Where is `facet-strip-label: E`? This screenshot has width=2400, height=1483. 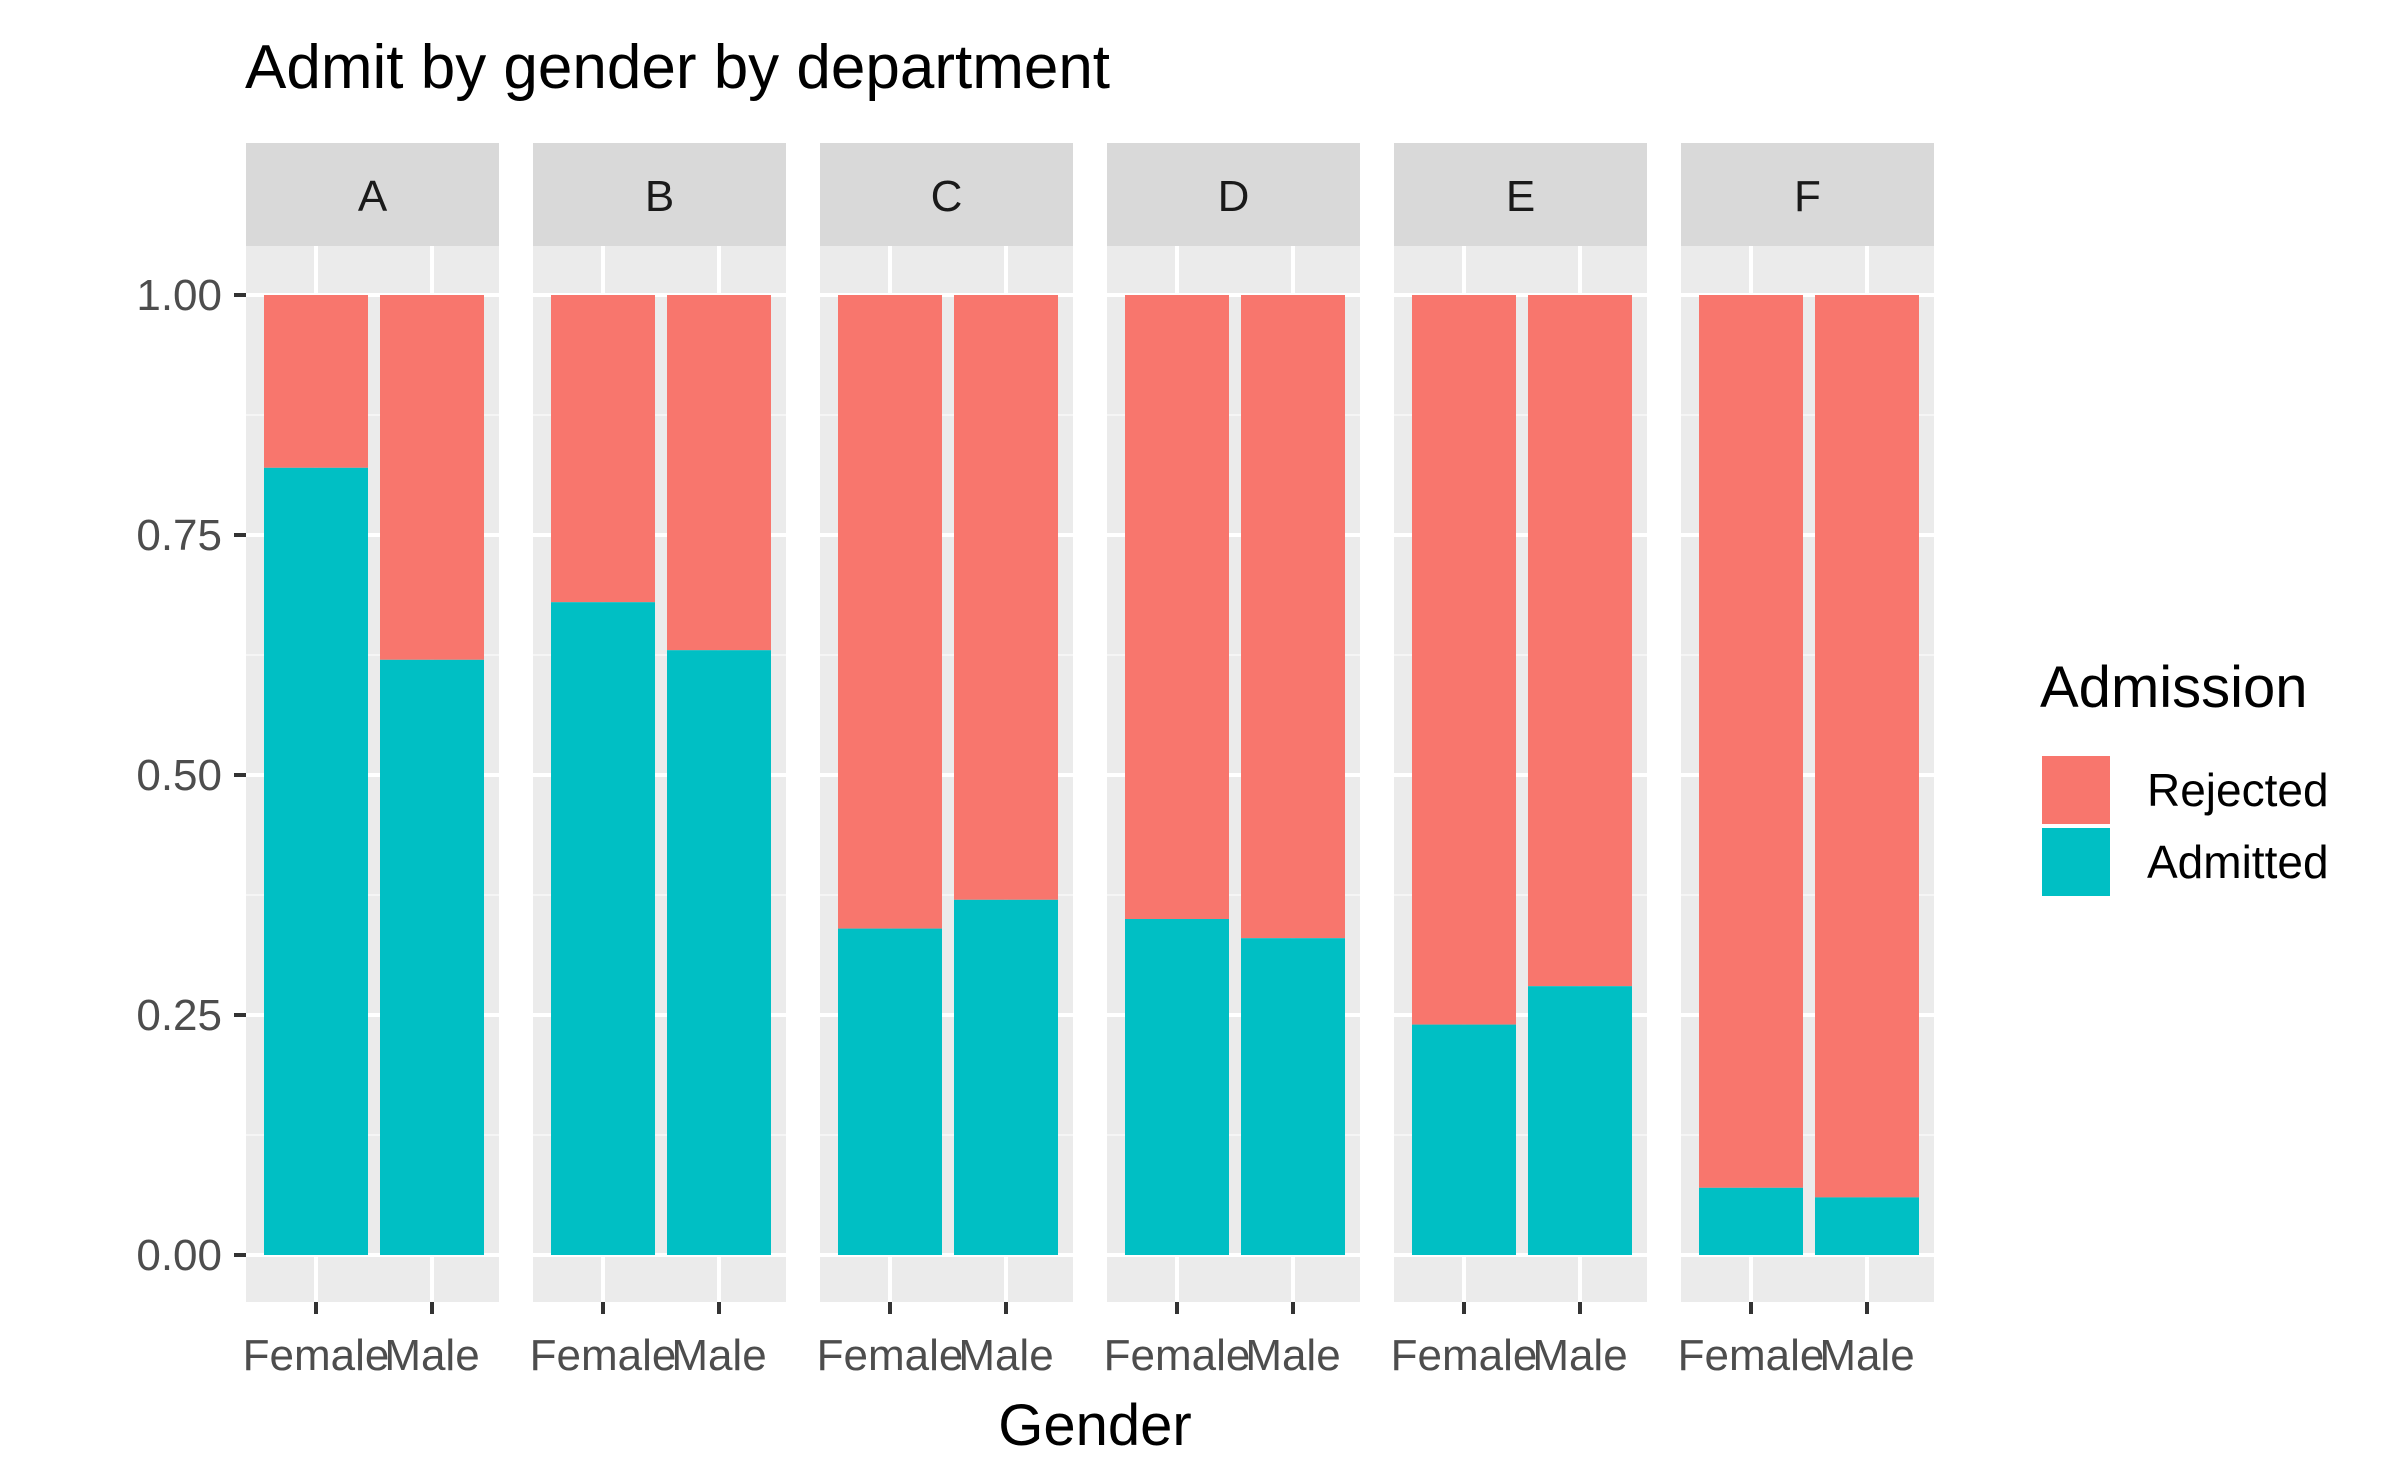 facet-strip-label: E is located at coordinates (1520, 196).